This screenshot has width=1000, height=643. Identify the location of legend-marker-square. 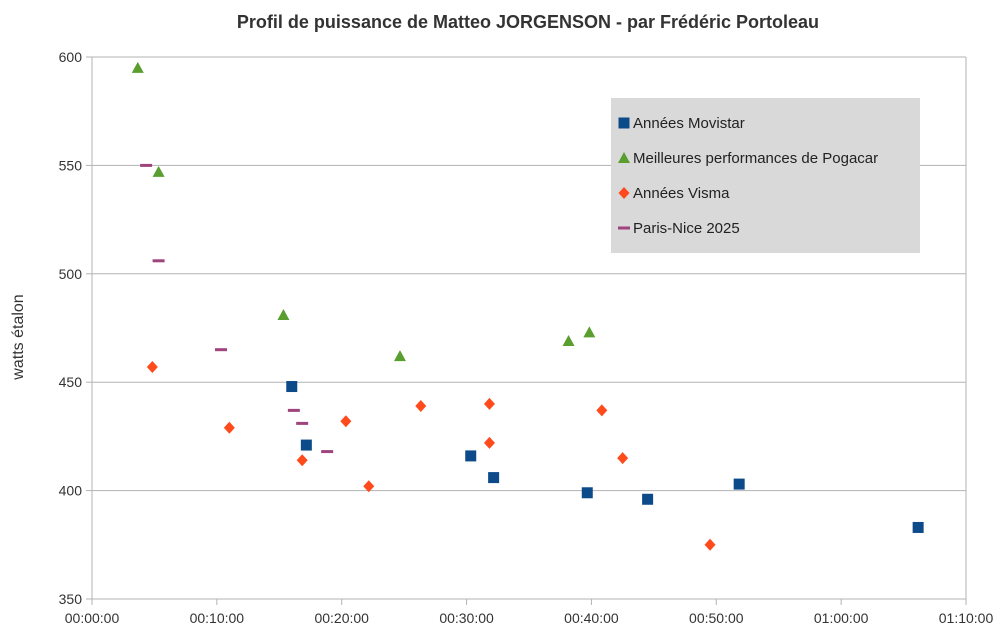
(624, 123).